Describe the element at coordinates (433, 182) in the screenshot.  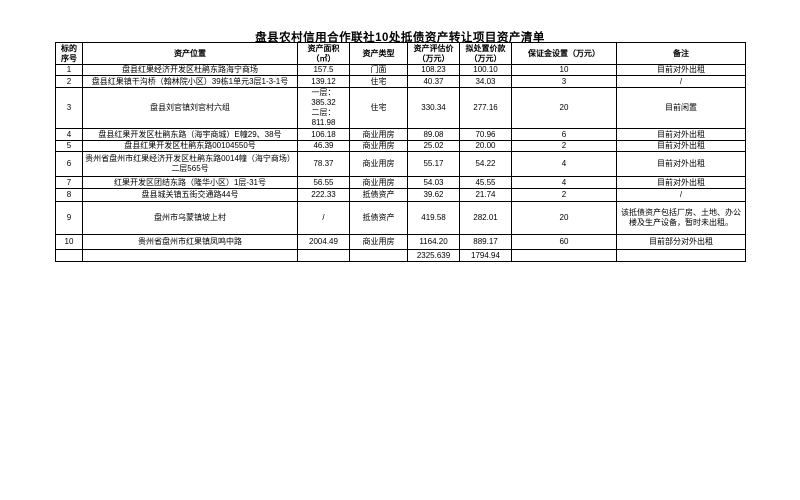
I see `cell-appraisal: 54.03` at that location.